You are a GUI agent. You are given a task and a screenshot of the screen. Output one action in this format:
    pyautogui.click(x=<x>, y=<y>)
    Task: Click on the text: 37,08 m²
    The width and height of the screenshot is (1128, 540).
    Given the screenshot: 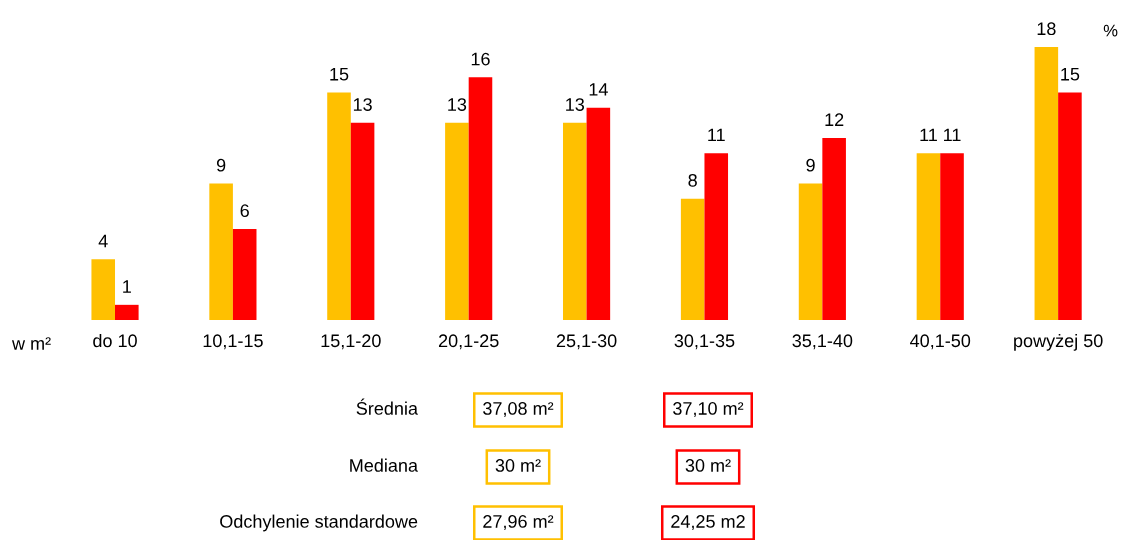 What is the action you would take?
    pyautogui.click(x=518, y=409)
    